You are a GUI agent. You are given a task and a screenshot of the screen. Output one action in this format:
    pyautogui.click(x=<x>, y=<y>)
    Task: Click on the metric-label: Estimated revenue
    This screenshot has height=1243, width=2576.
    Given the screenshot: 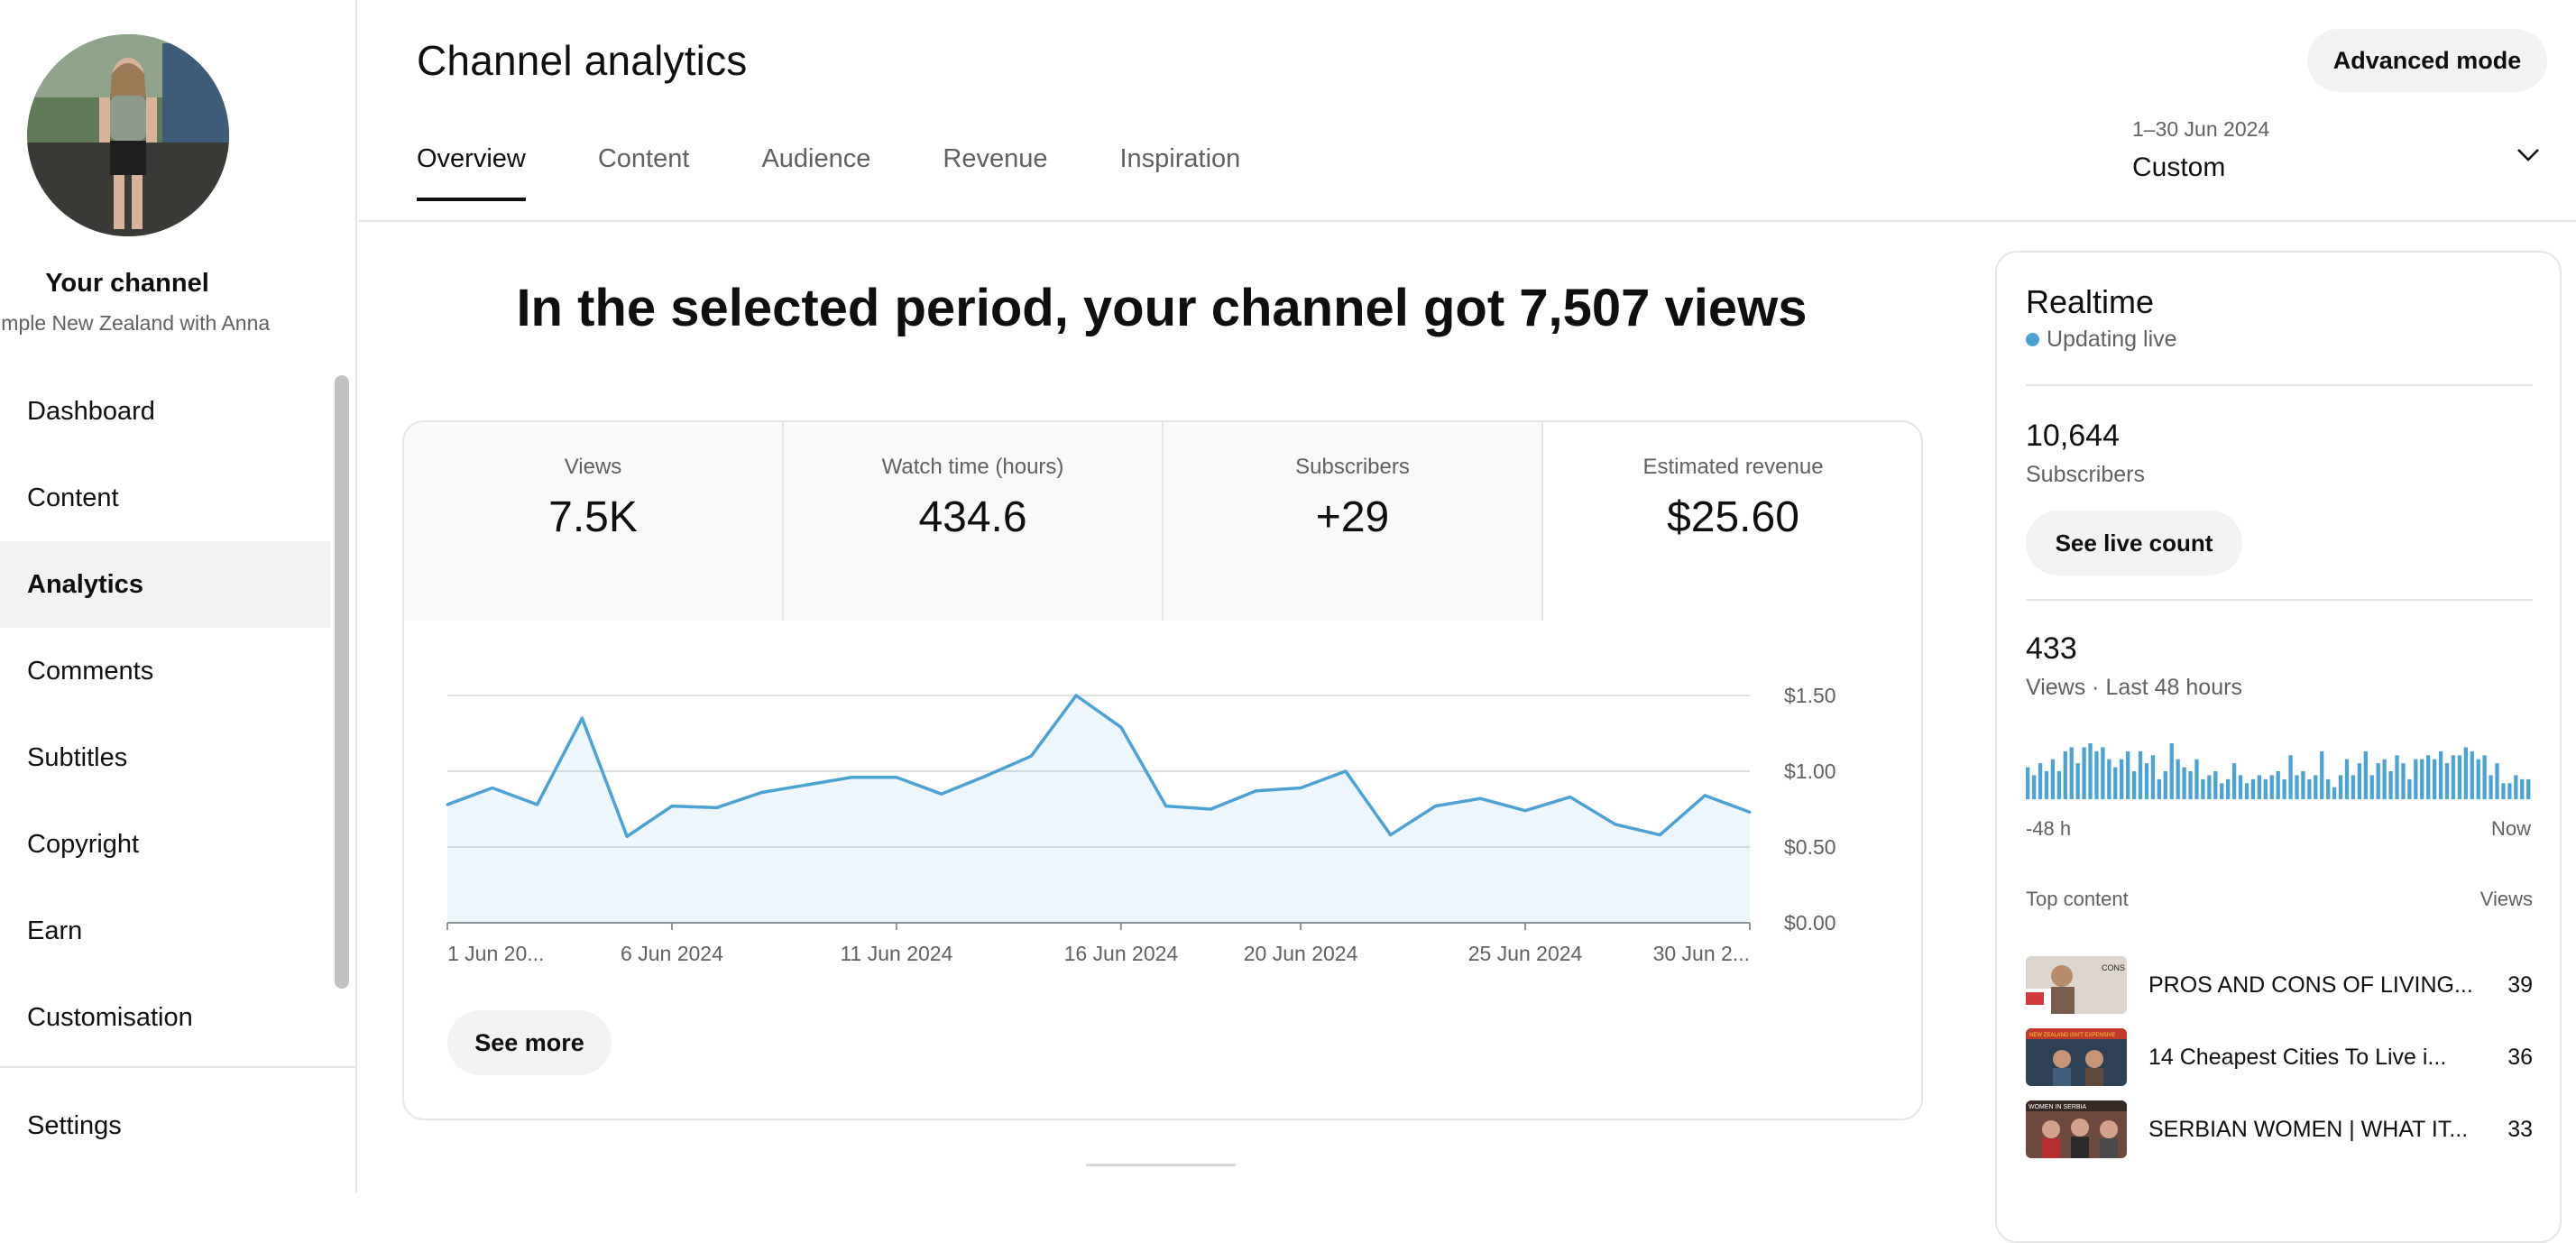 What is the action you would take?
    pyautogui.click(x=1733, y=467)
    